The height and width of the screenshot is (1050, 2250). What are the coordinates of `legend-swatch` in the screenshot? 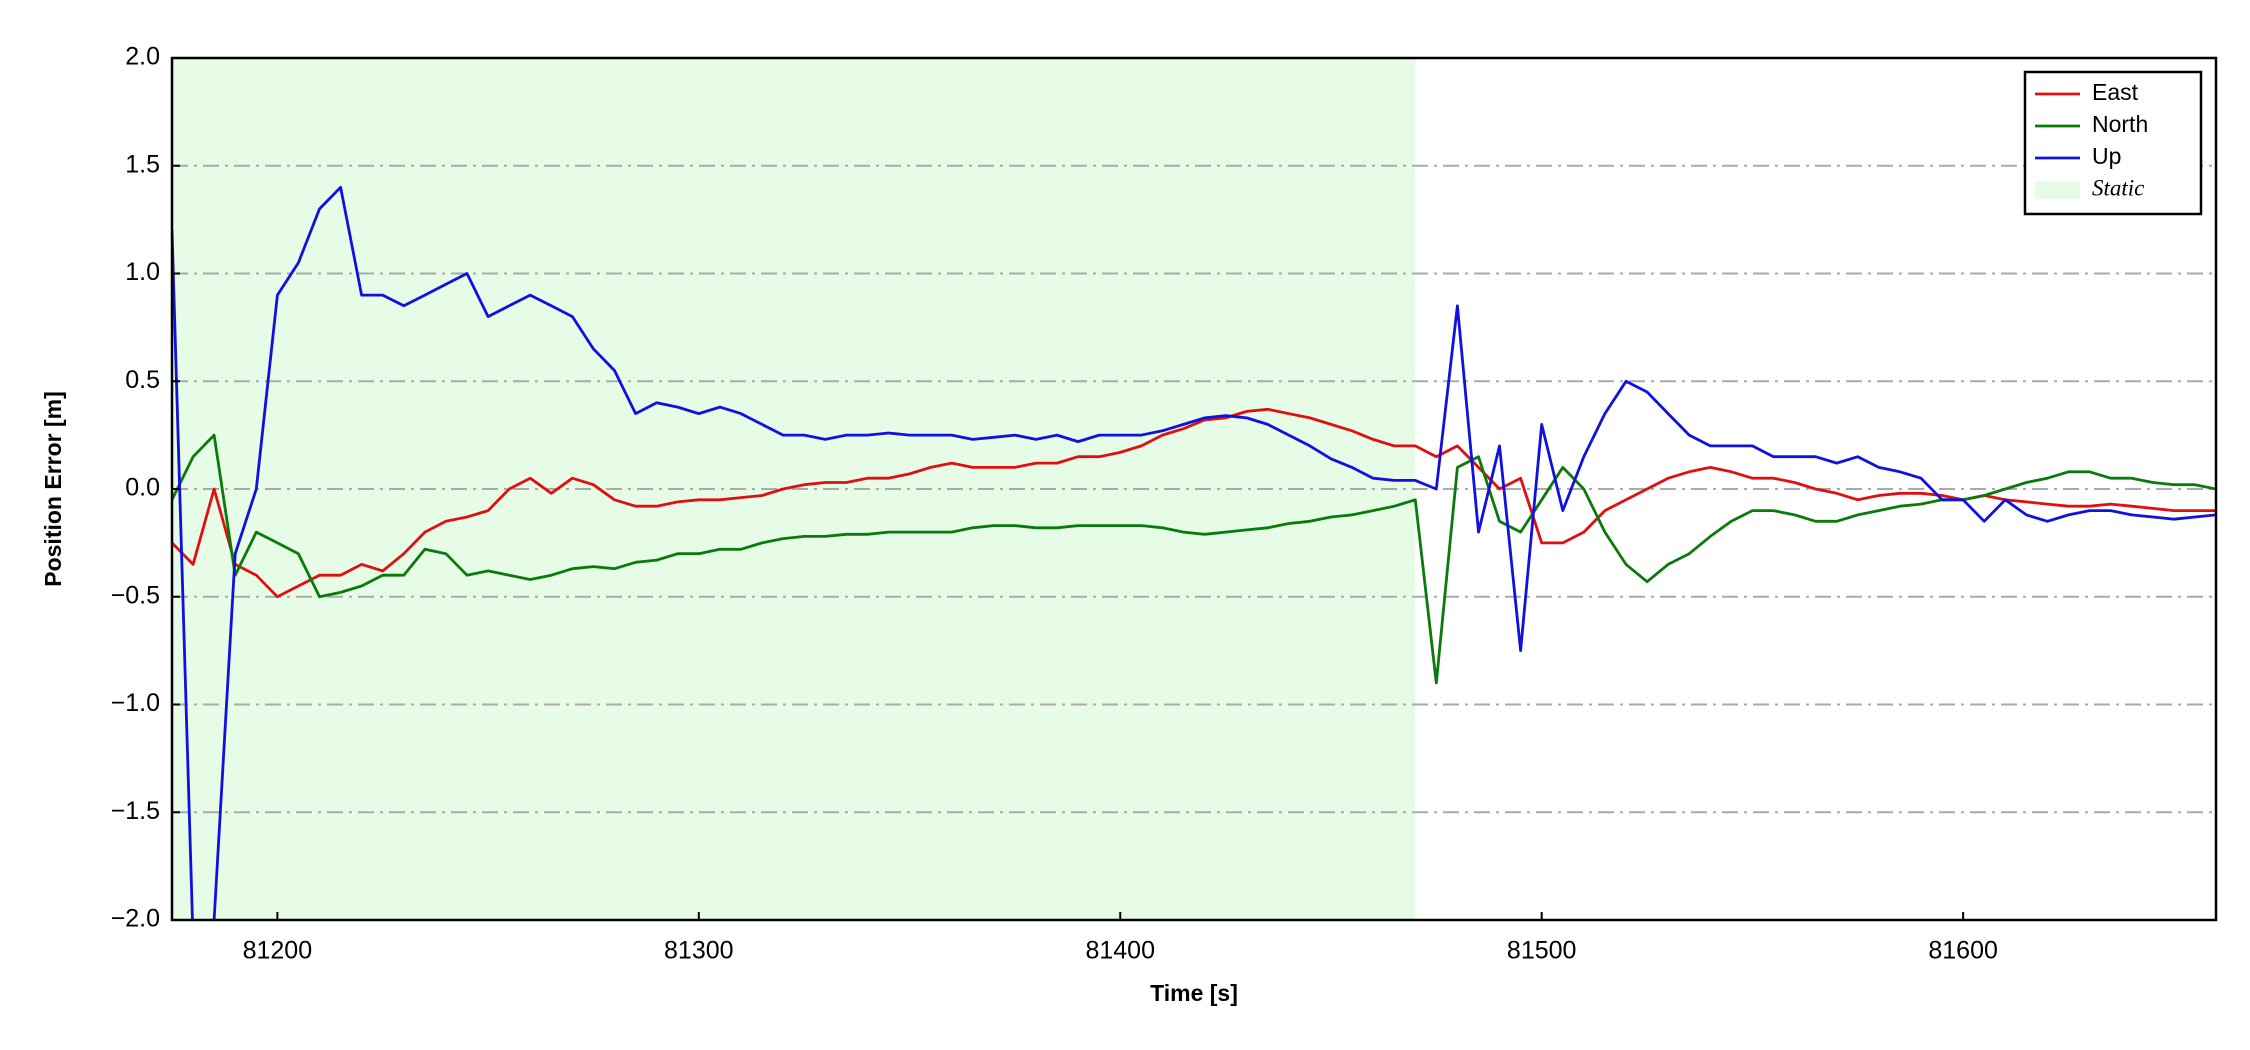 It's located at (2057, 190).